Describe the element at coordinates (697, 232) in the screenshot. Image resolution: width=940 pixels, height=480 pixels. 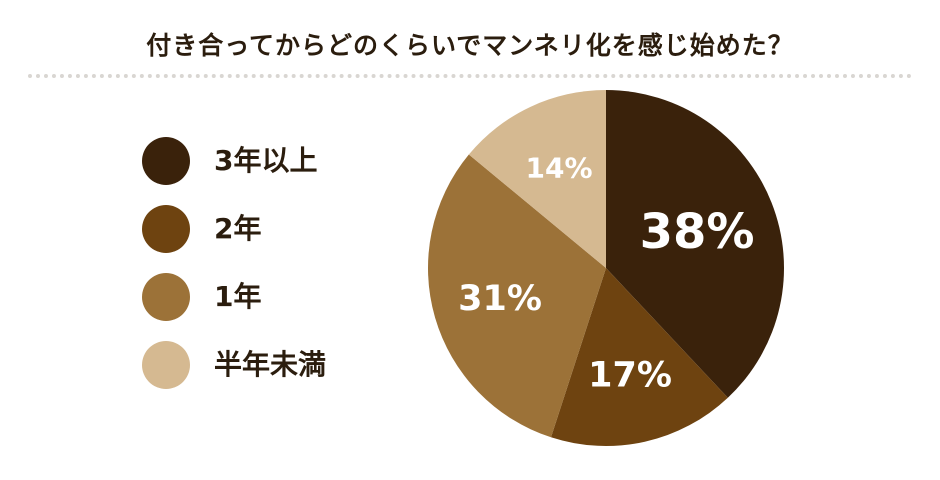
I see `pie-slice-label-3-years-plus: 38%` at that location.